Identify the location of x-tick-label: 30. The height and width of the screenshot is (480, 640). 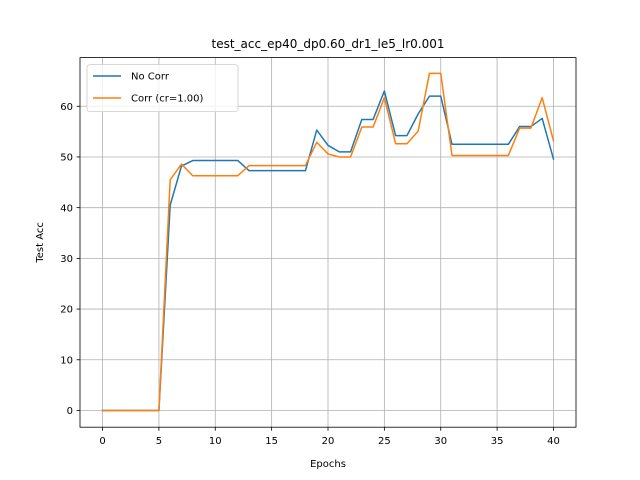
(440, 441).